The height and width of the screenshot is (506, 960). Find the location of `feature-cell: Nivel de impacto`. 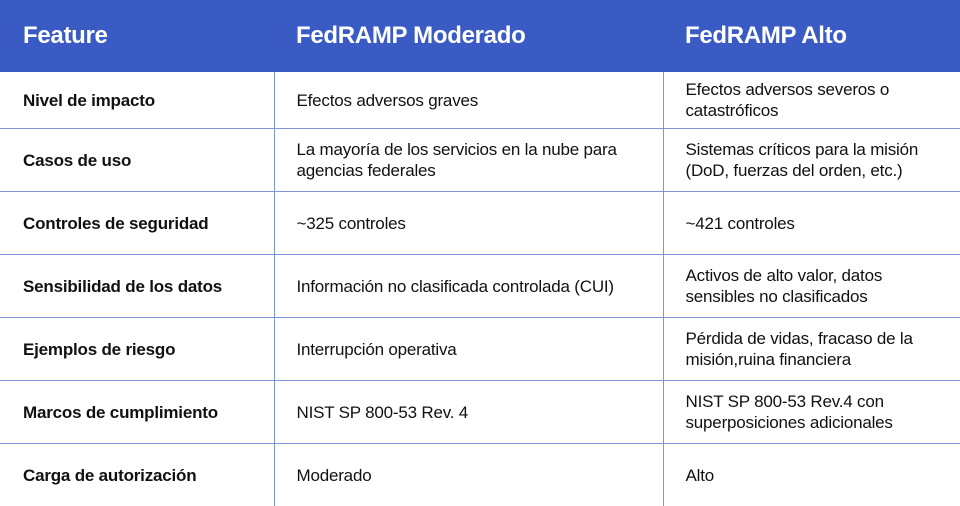

feature-cell: Nivel de impacto is located at coordinates (137, 100).